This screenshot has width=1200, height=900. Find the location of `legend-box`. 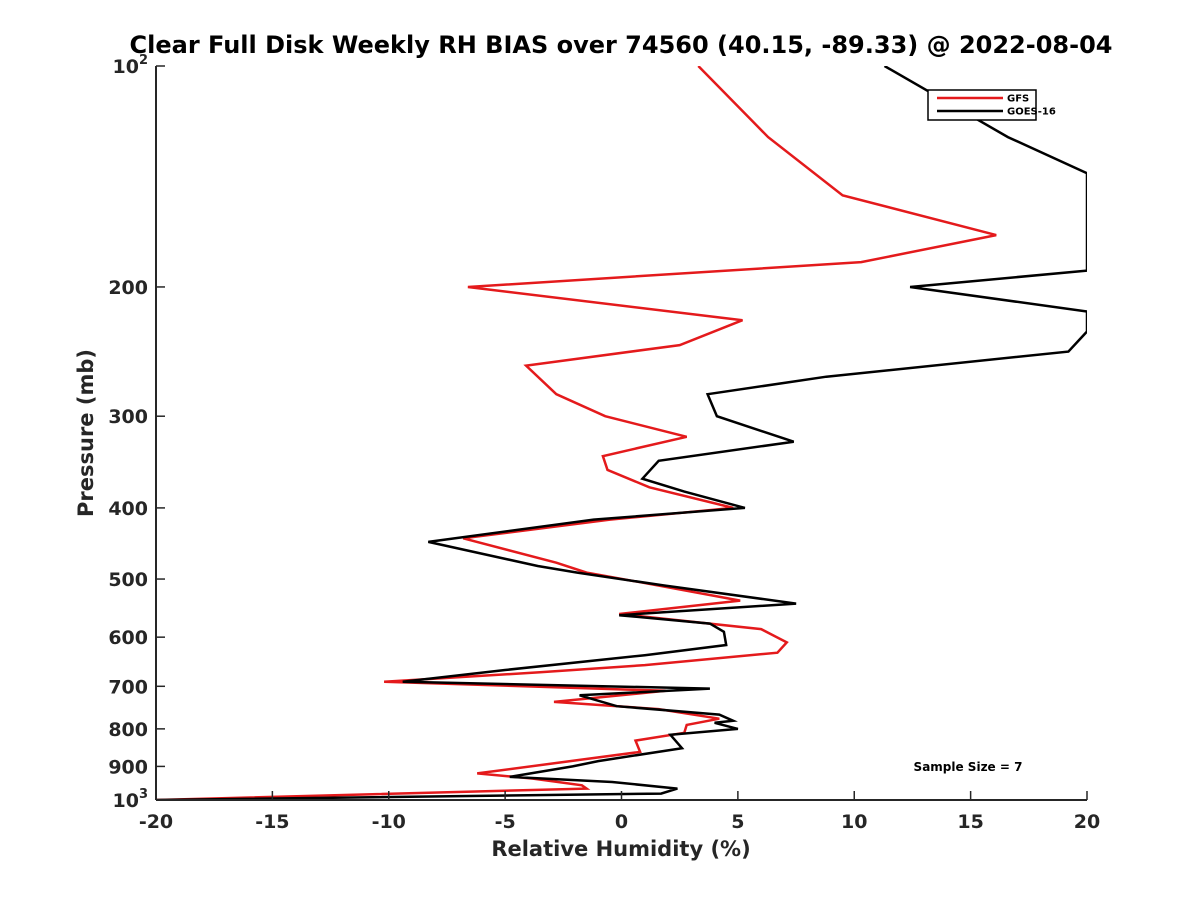

legend-box is located at coordinates (982, 105).